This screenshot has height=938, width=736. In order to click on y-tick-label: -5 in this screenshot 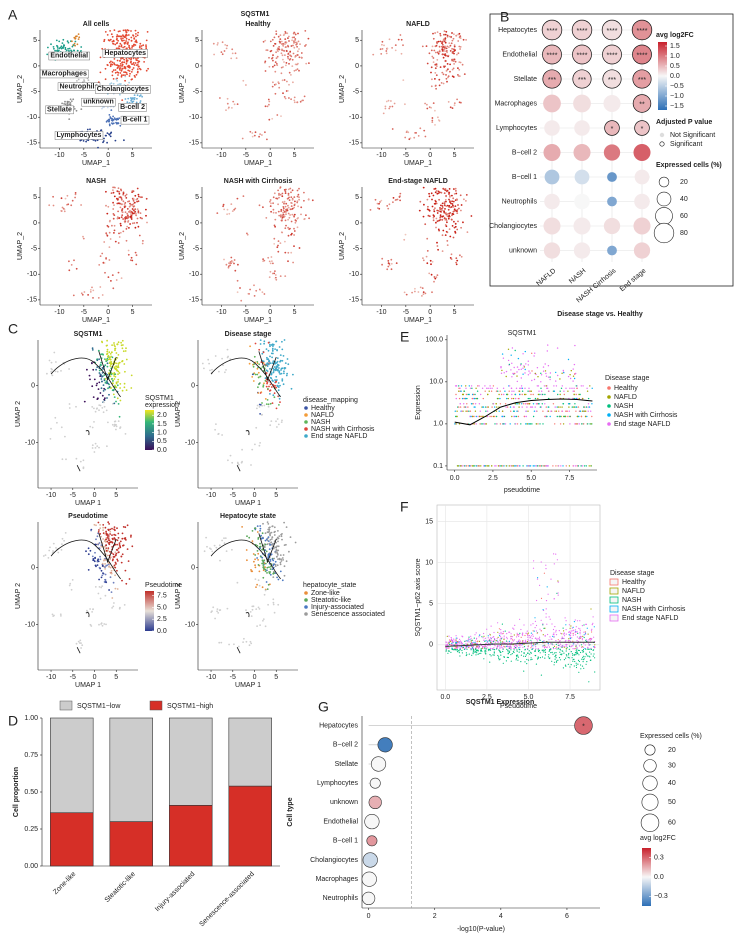, I will do `click(196, 91)`.